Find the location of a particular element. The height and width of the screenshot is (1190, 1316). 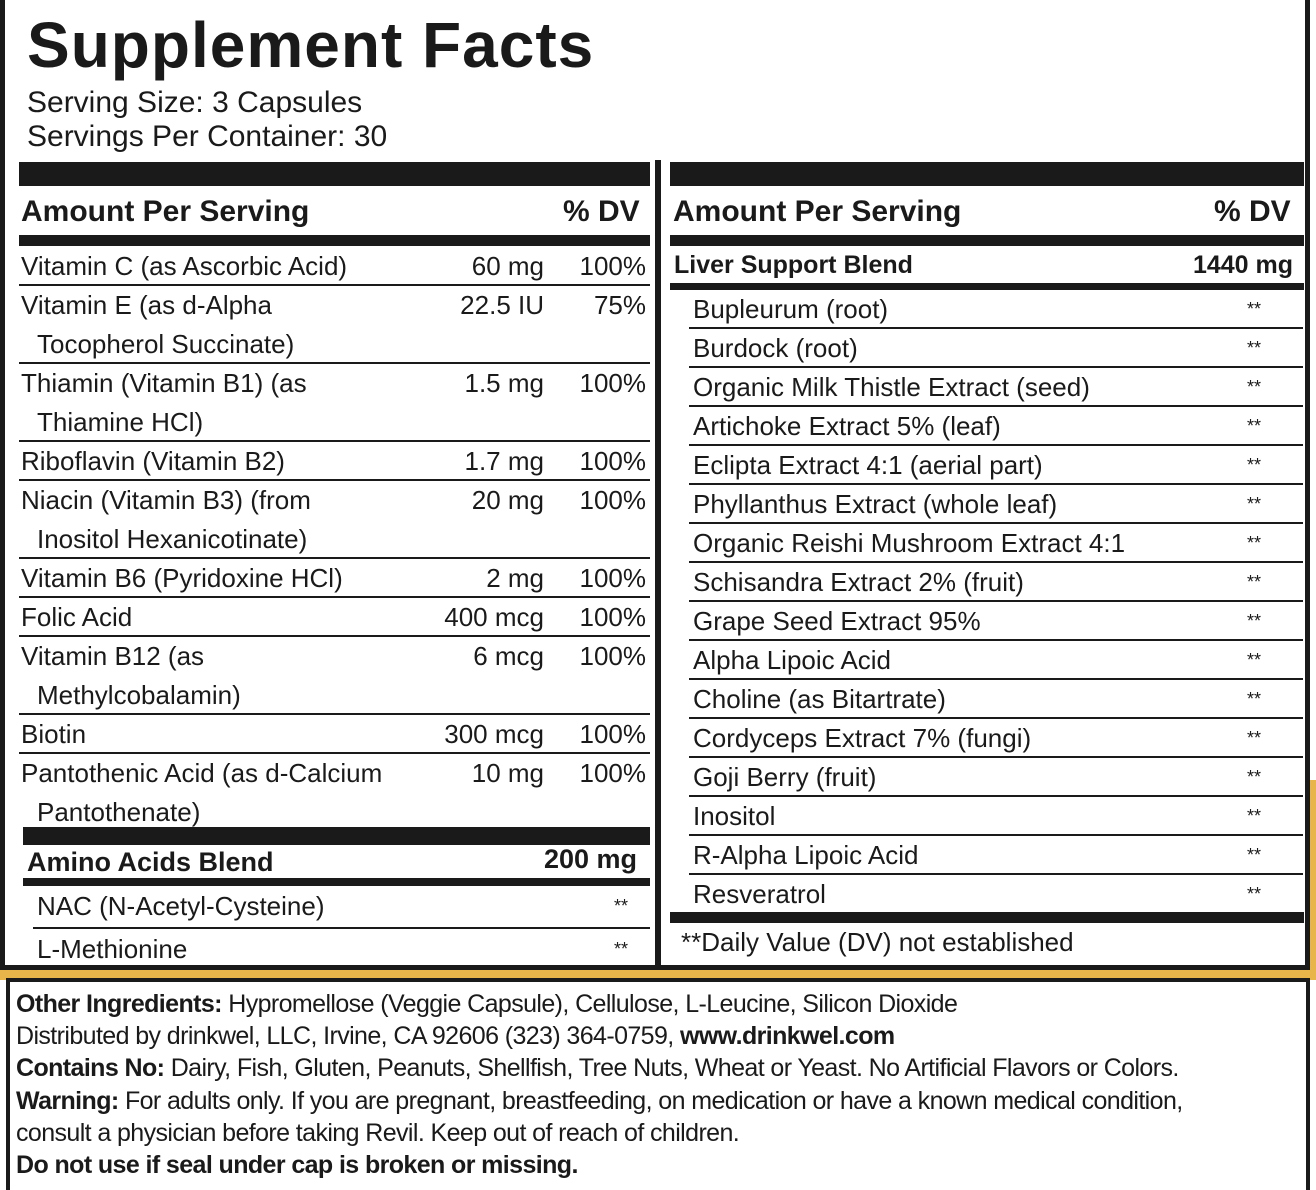

ingredient-row: Eclipta Extract 4:1 (aerial part) ** is located at coordinates (996, 465).